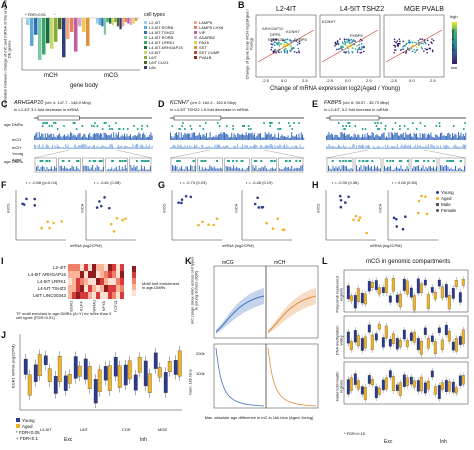 This screenshot has height=450, width=474. I want to click on b-title-1: L2-4IT, so click(286, 9).